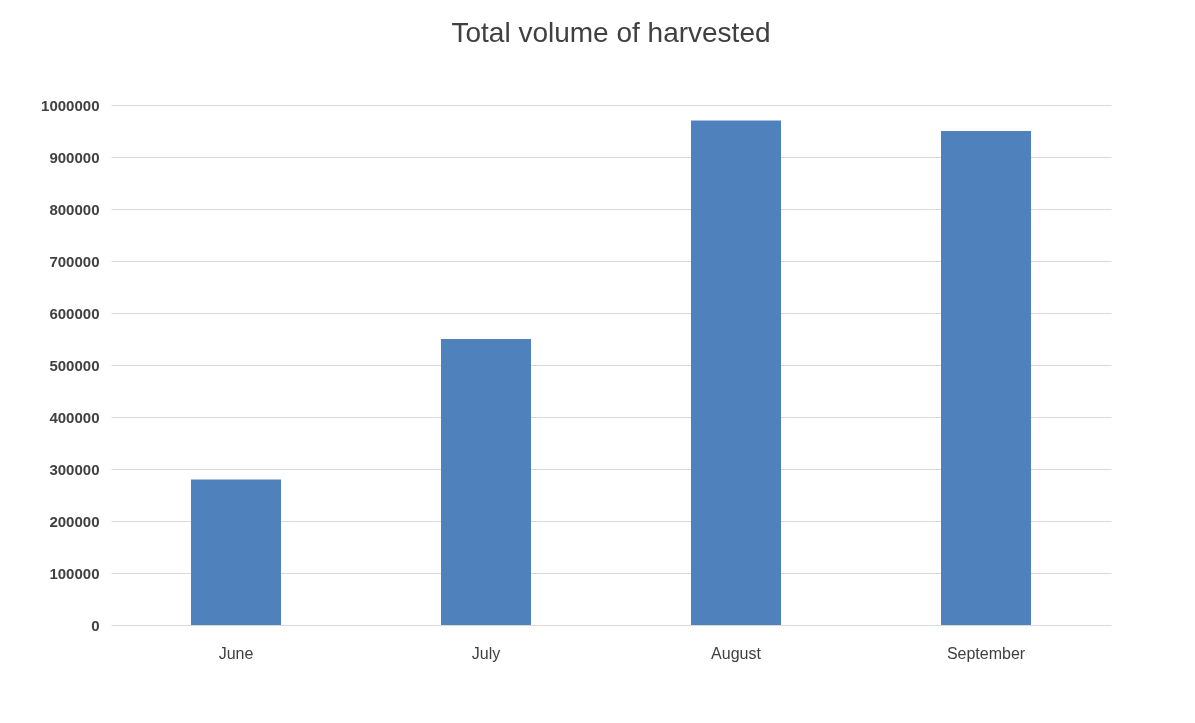  Describe the element at coordinates (736, 653) in the screenshot. I see `x-tick-label: August` at that location.